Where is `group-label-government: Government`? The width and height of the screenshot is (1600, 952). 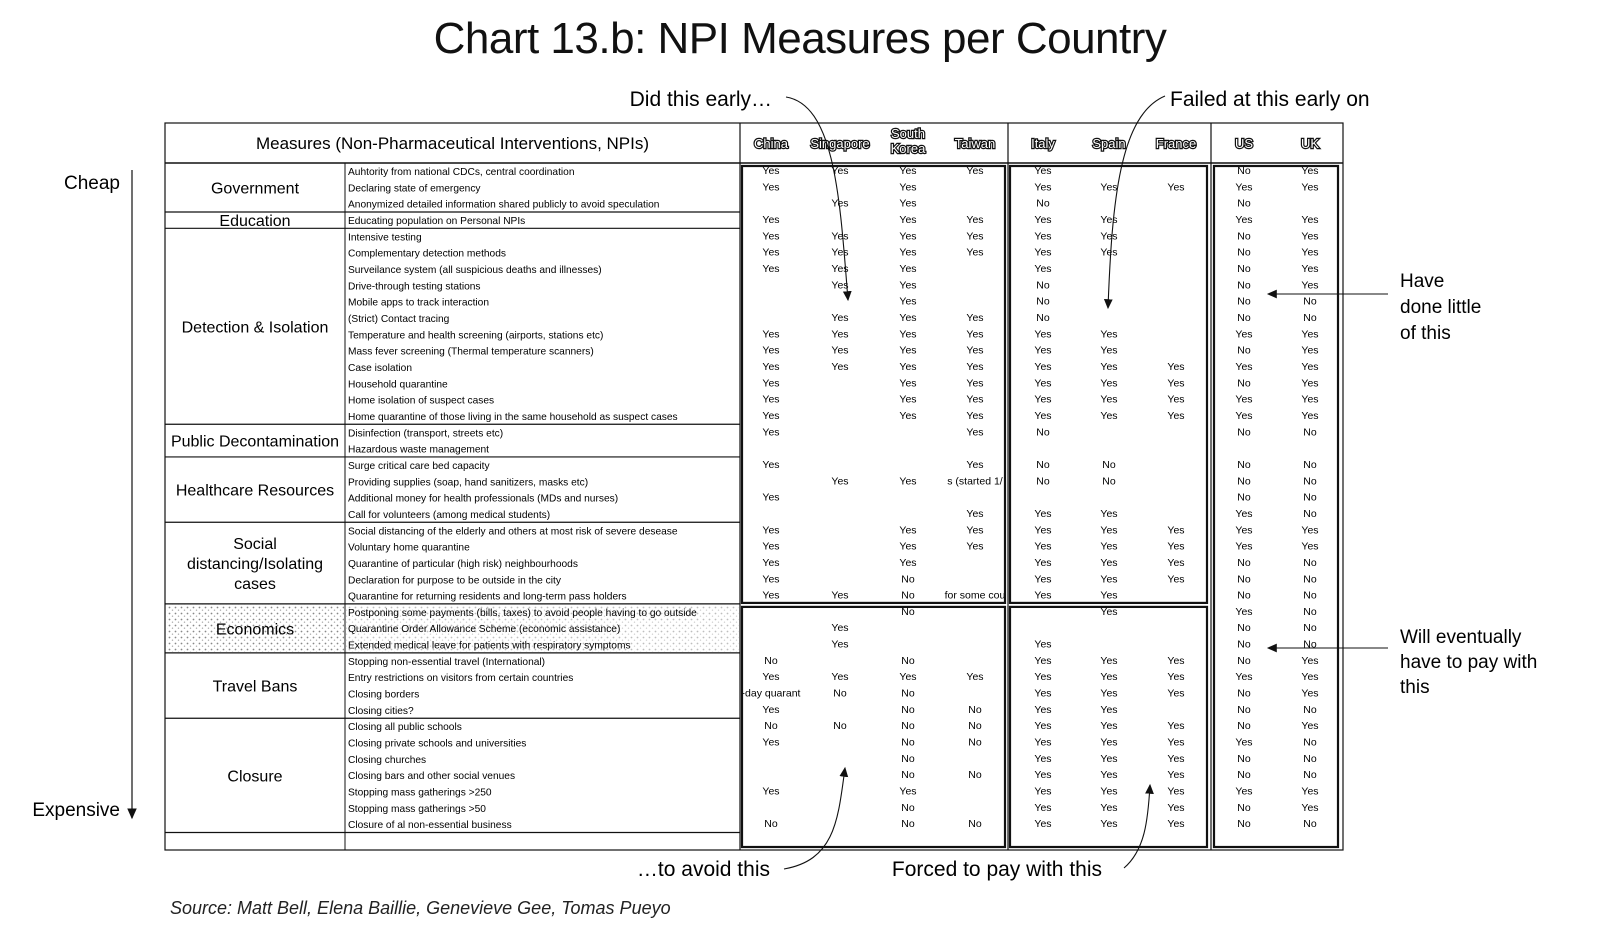 group-label-government: Government is located at coordinates (255, 188).